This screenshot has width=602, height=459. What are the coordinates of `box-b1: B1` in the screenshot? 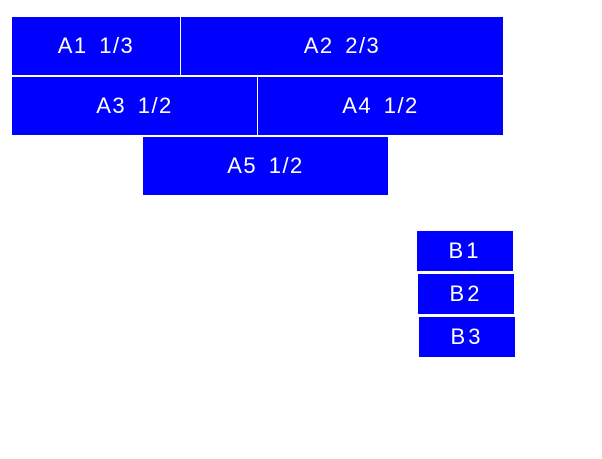 It's located at (465, 251).